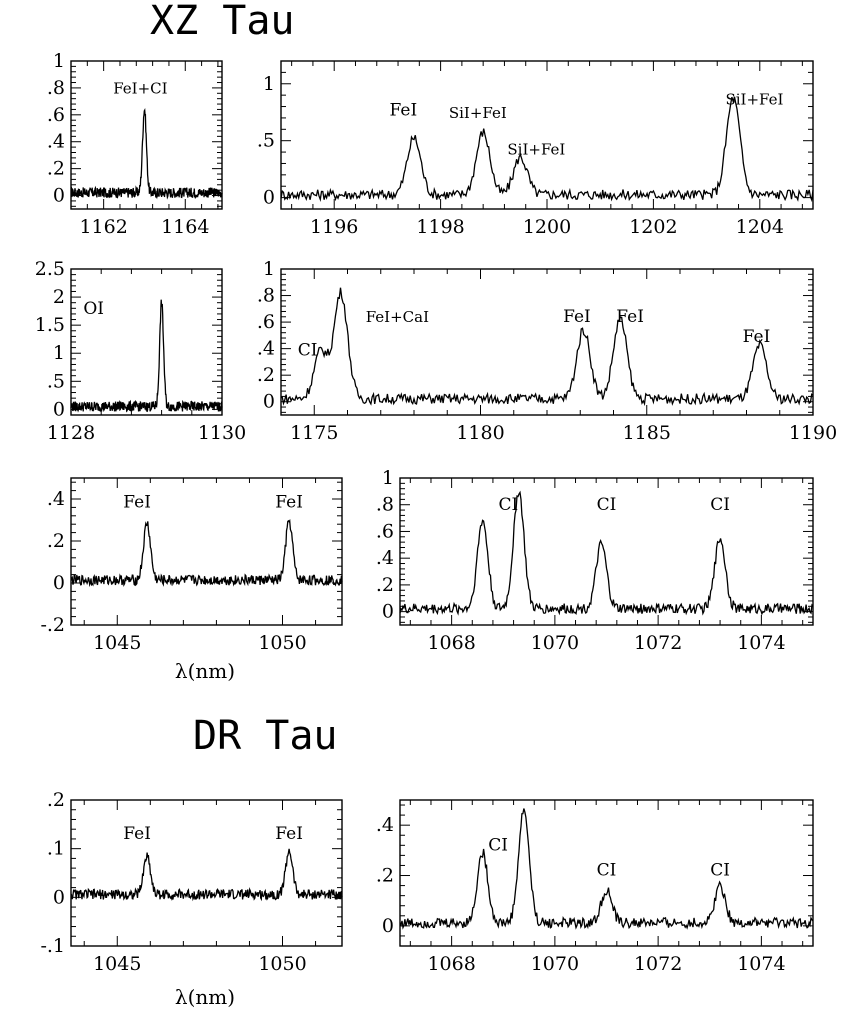 The height and width of the screenshot is (1017, 843). Describe the element at coordinates (103, 227) in the screenshot. I see `x-tick-label: 1162` at that location.